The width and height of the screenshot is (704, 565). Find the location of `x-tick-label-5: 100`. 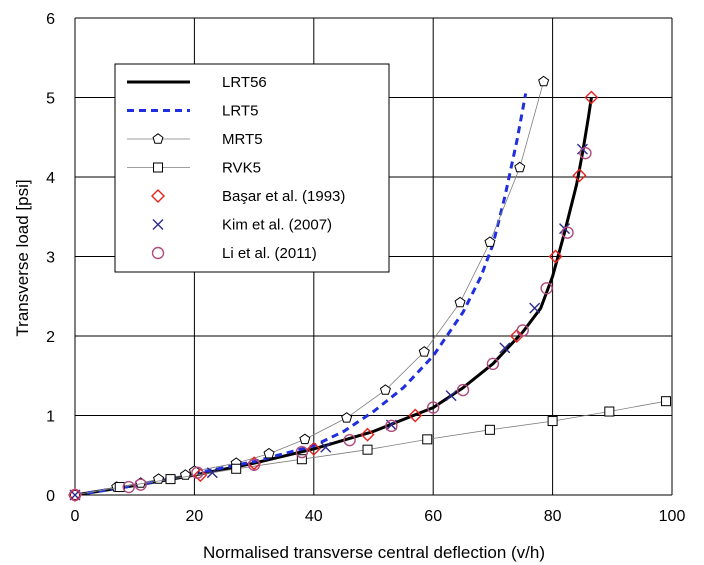

x-tick-label-5: 100 is located at coordinates (672, 516).